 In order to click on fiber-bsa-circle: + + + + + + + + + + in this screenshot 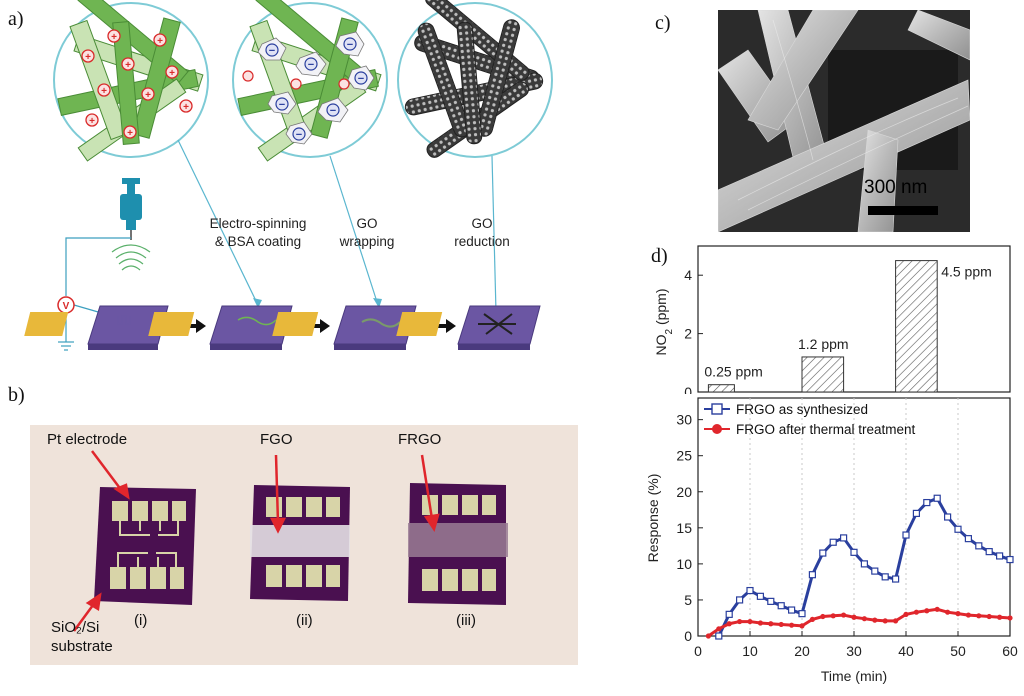, I will do `click(131, 81)`.